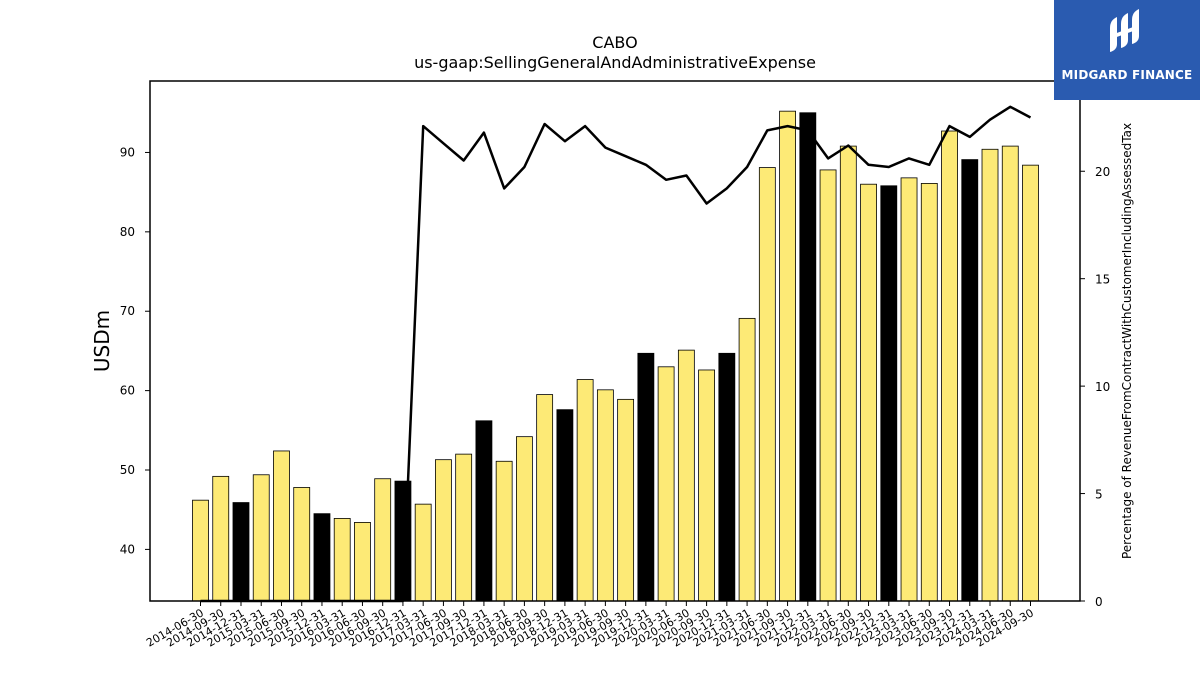  What do you see at coordinates (127, 311) in the screenshot?
I see `y-tick-label: 70` at bounding box center [127, 311].